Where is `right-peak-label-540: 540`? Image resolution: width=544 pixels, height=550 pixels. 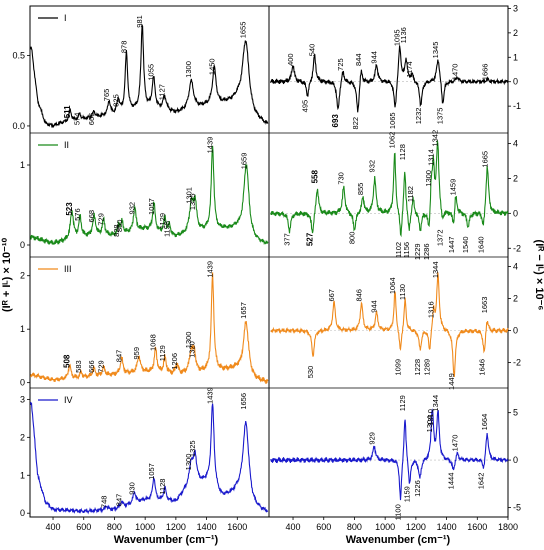
right-peak-label-540: 540 is located at coordinates (311, 50).